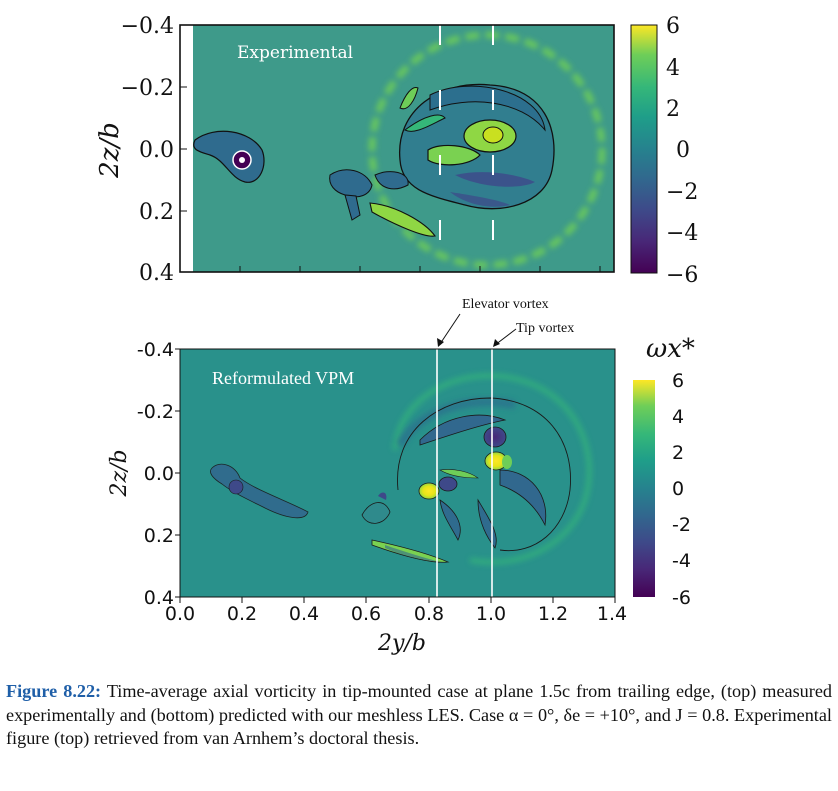  I want to click on top-ytick-label: 0.2, so click(156, 212).